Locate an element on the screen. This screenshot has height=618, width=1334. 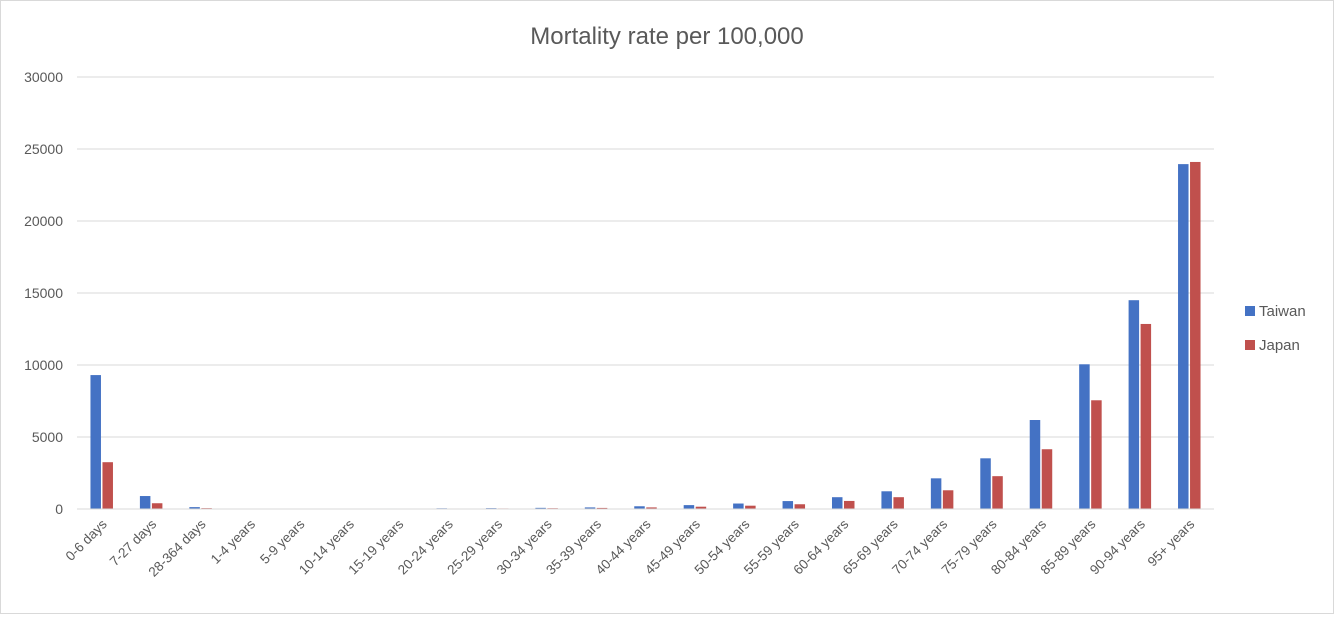
y-tick-label: 15000 is located at coordinates (43, 293).